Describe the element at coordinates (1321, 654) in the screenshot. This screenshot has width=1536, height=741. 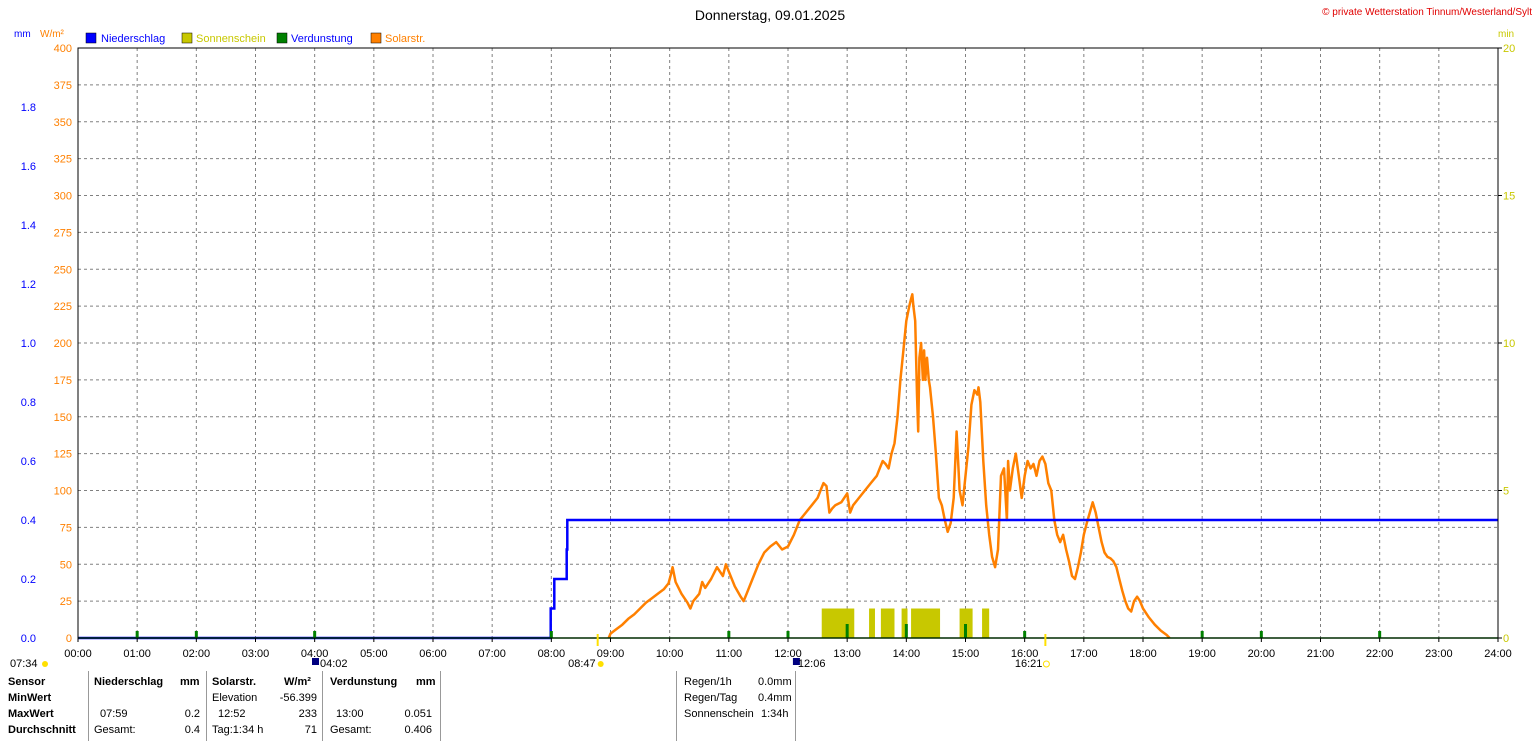
I see `x-tick-label: 21:00` at that location.